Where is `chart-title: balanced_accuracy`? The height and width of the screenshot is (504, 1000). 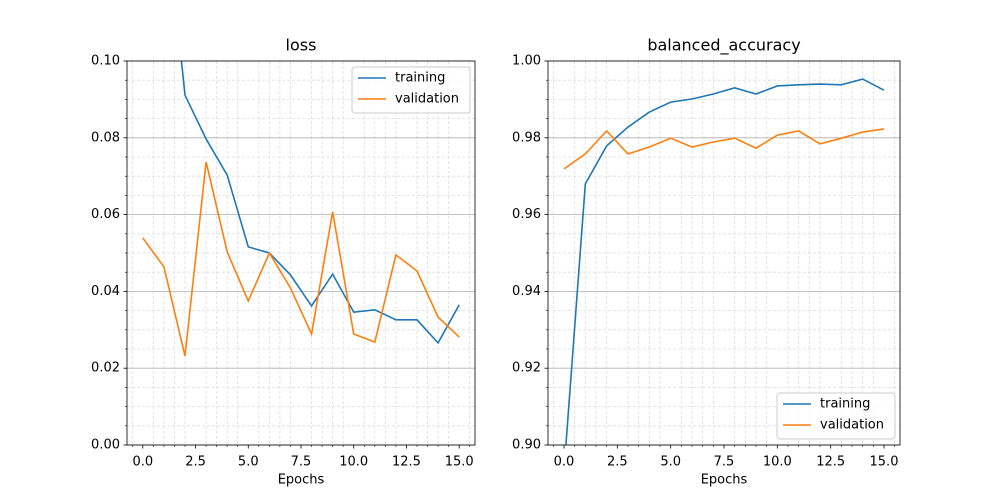 chart-title: balanced_accuracy is located at coordinates (723, 46).